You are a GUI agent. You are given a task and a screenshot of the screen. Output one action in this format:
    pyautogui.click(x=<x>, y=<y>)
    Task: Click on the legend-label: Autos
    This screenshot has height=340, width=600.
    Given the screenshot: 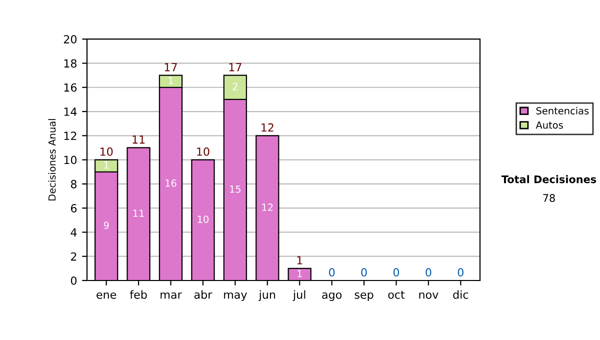 What is the action you would take?
    pyautogui.click(x=549, y=125)
    